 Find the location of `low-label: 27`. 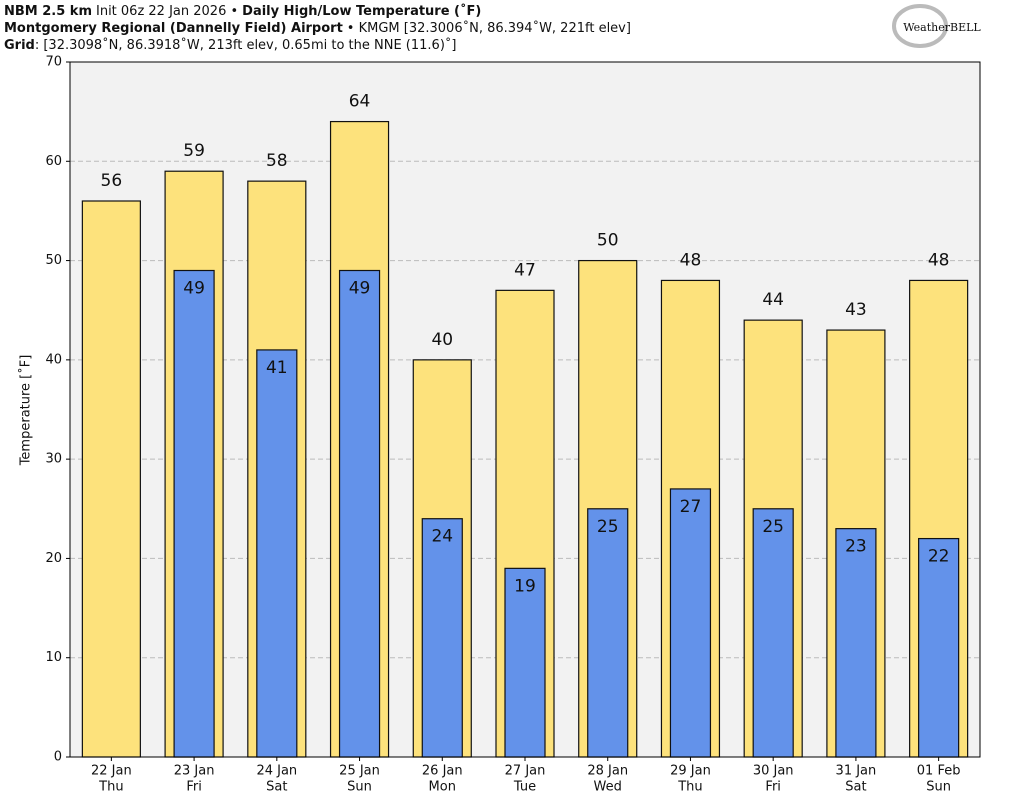

low-label: 27 is located at coordinates (691, 507).